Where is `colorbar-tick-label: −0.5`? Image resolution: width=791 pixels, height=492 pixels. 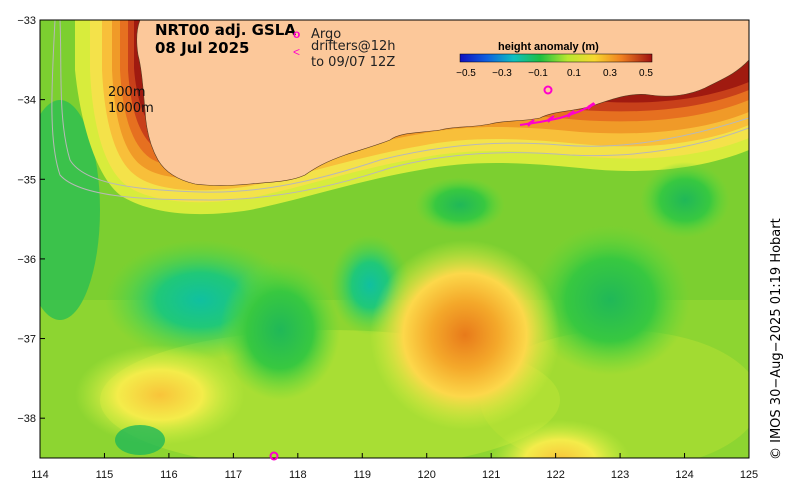
colorbar-tick-label: −0.5 is located at coordinates (466, 73).